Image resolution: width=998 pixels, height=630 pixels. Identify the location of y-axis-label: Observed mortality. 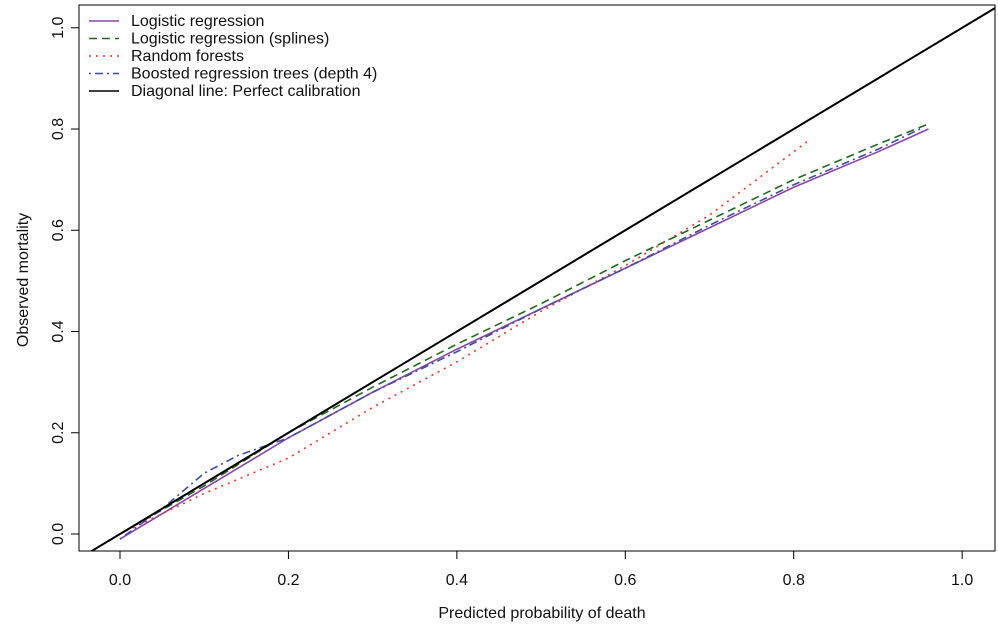
(23, 280).